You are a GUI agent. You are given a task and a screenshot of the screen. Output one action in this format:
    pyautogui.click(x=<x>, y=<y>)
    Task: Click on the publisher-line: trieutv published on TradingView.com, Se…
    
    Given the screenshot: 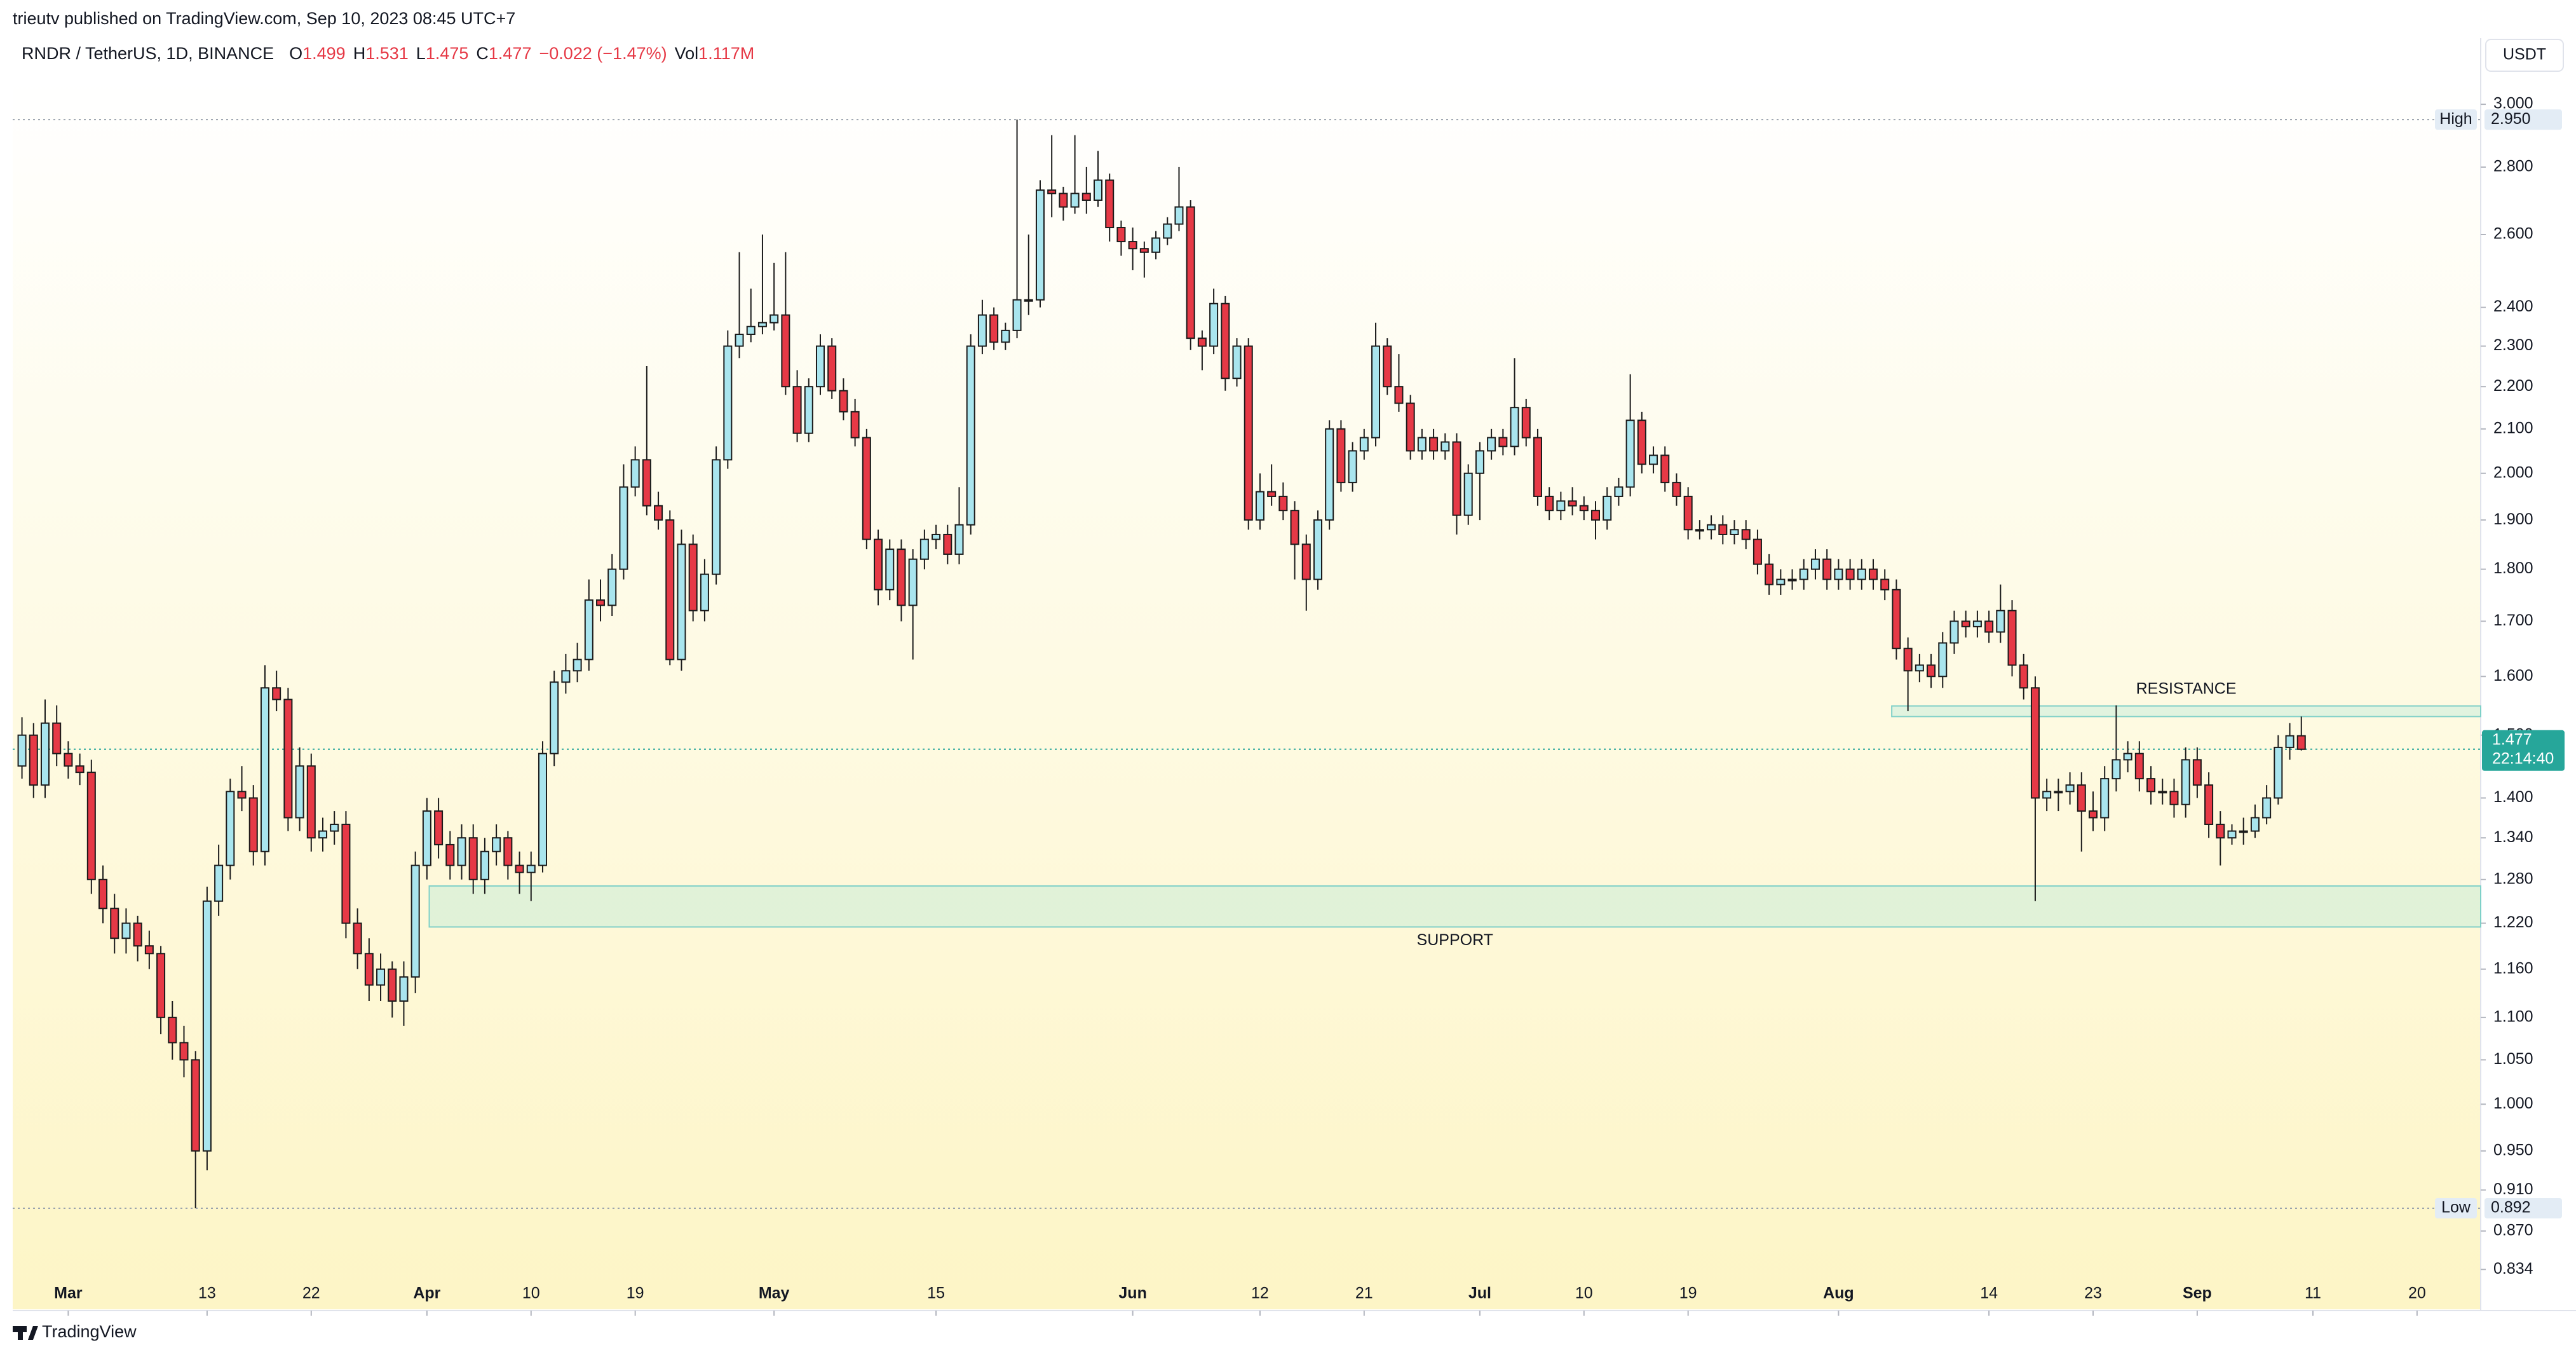 What is the action you would take?
    pyautogui.click(x=264, y=18)
    